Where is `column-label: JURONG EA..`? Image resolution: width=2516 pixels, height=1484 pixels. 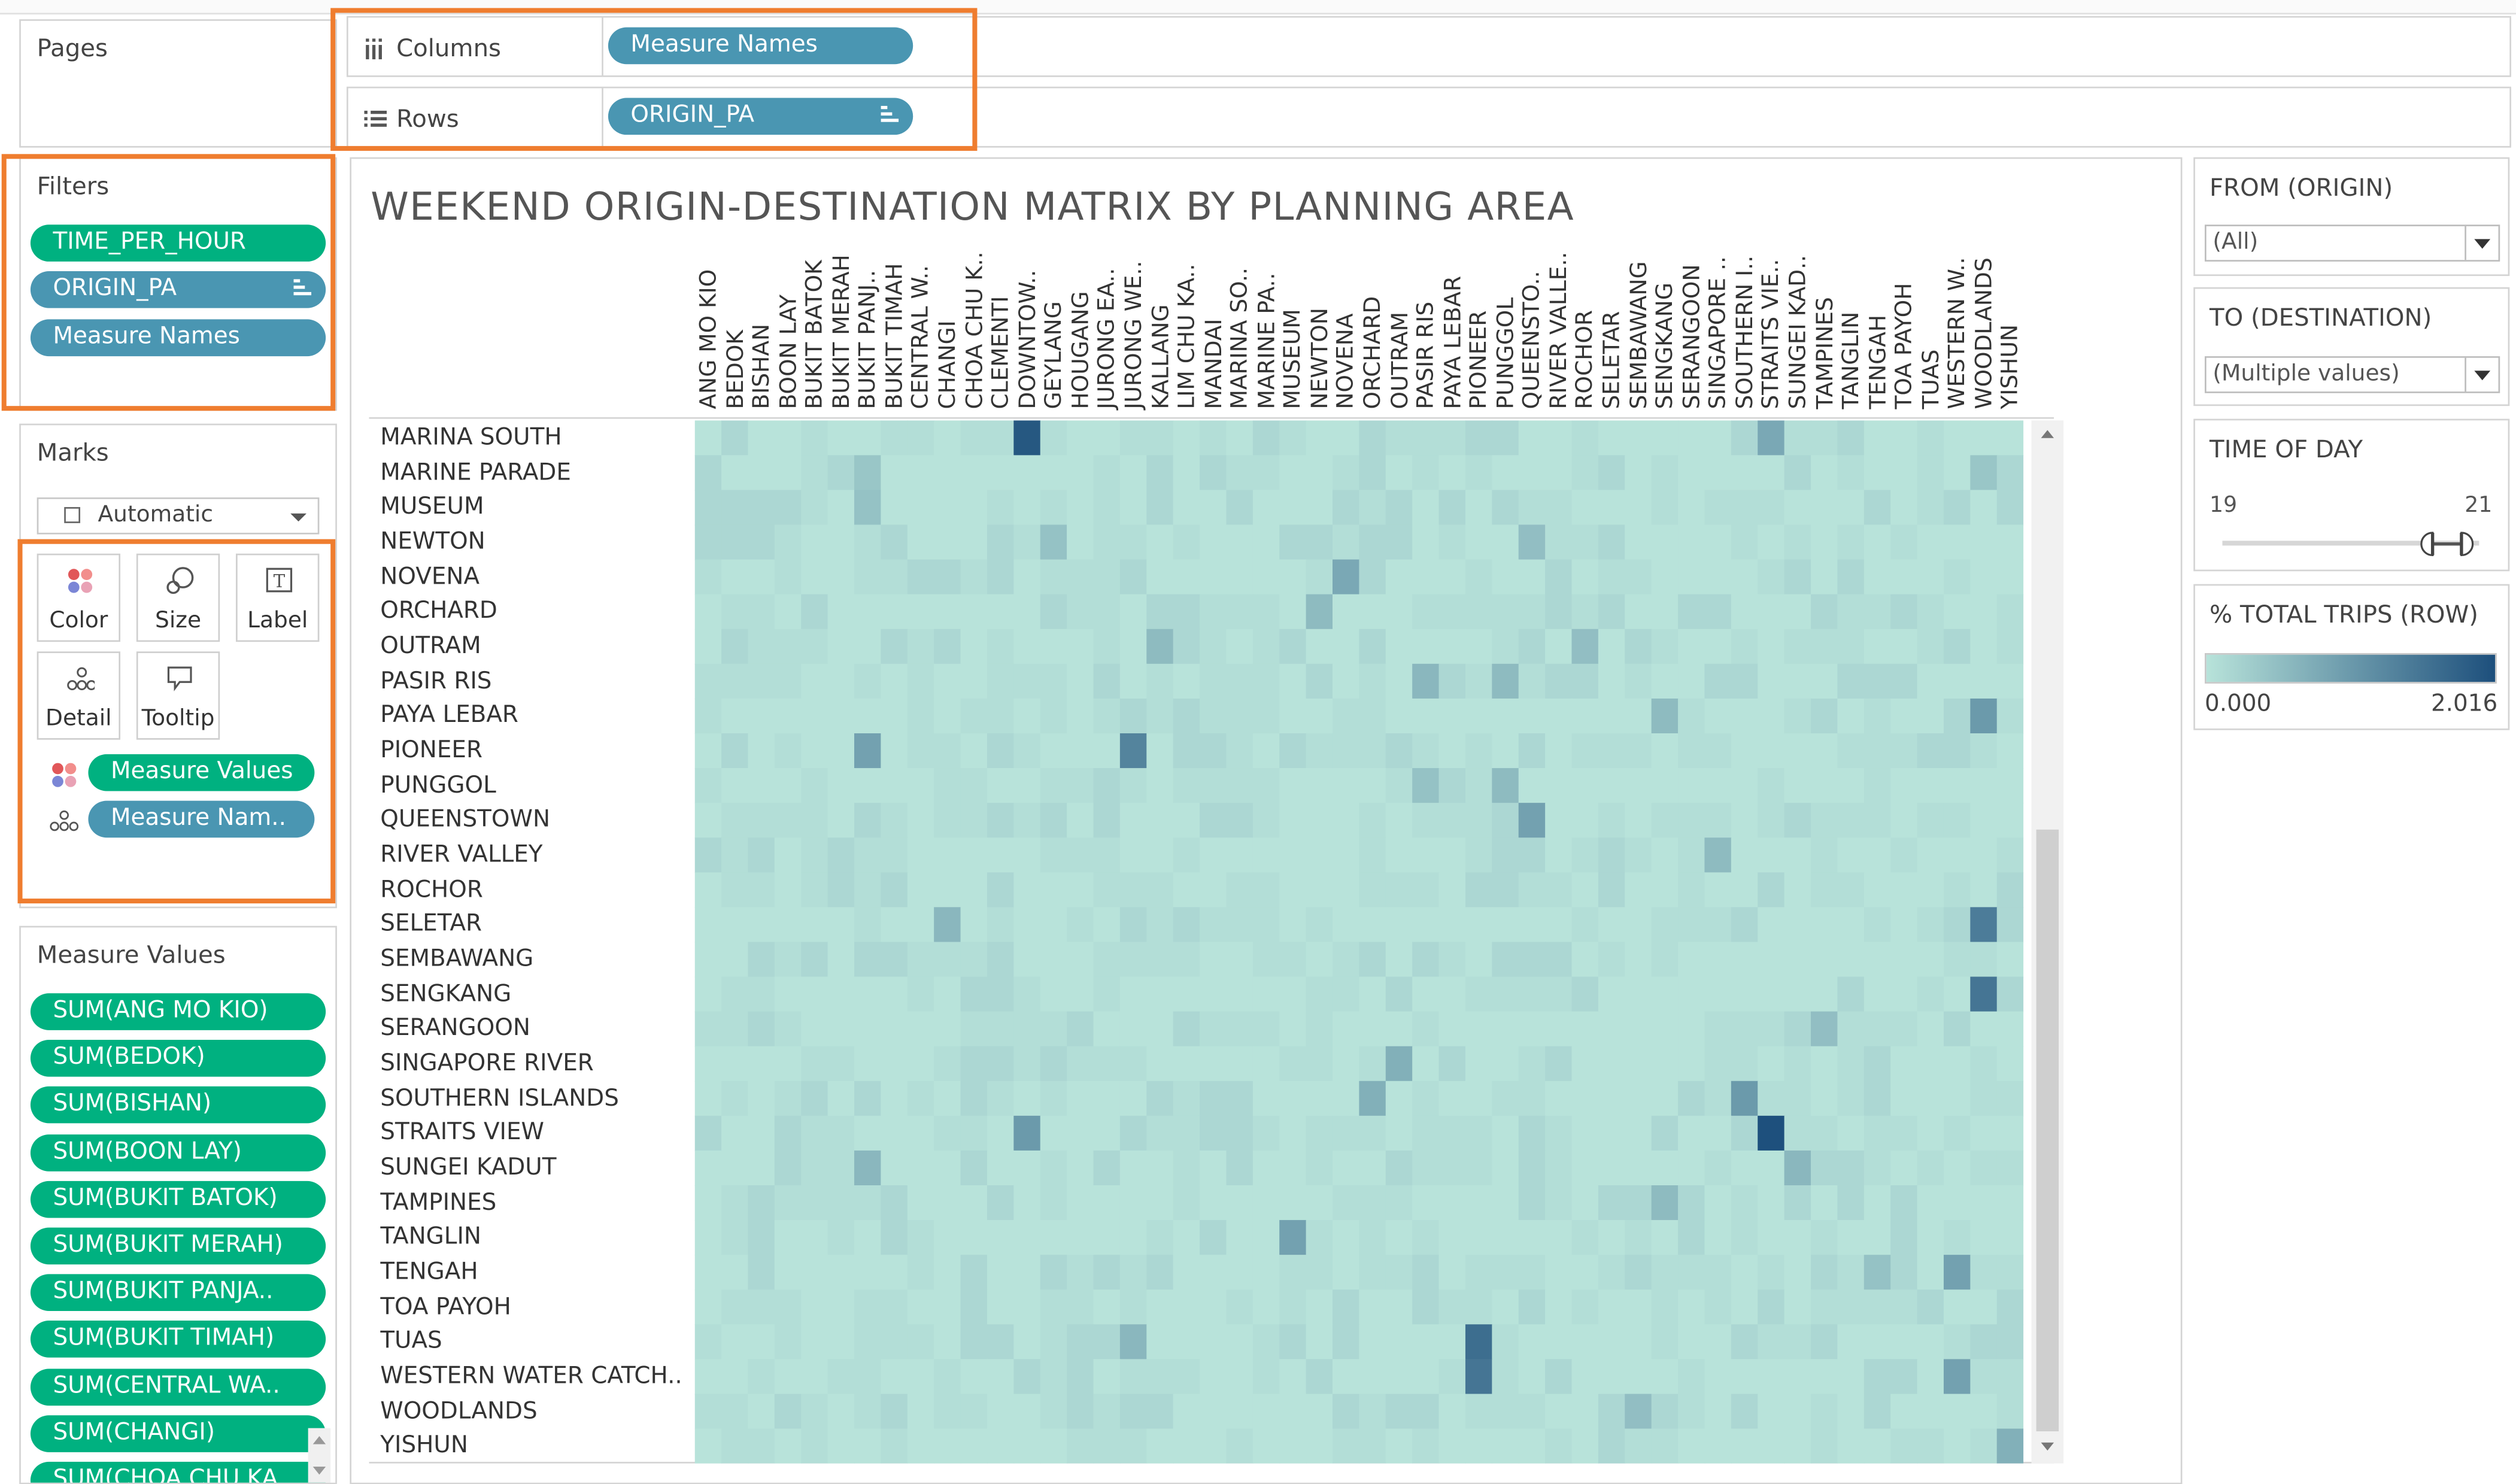 column-label: JURONG EA.. is located at coordinates (1108, 333).